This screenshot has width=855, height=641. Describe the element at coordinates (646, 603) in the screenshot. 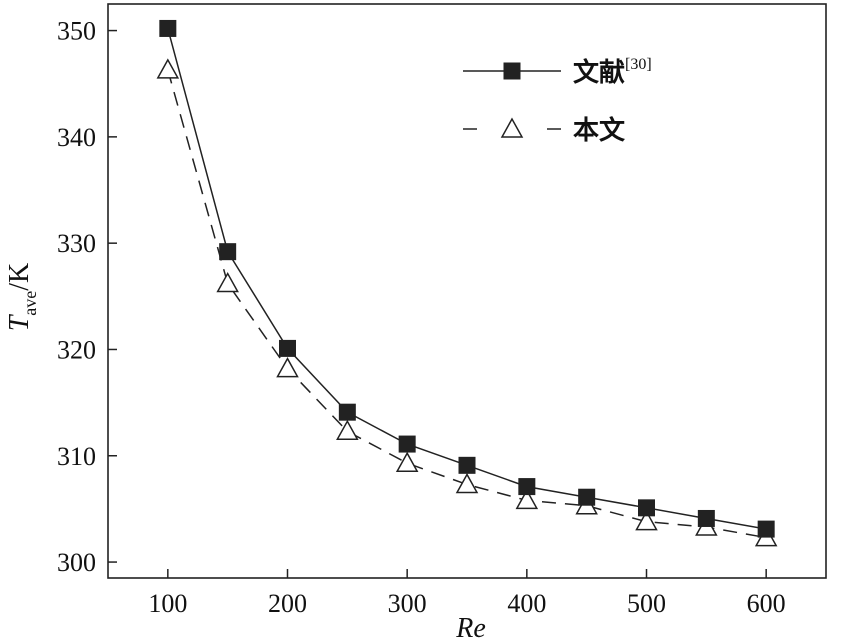

I see `x-tick-label: 500` at that location.